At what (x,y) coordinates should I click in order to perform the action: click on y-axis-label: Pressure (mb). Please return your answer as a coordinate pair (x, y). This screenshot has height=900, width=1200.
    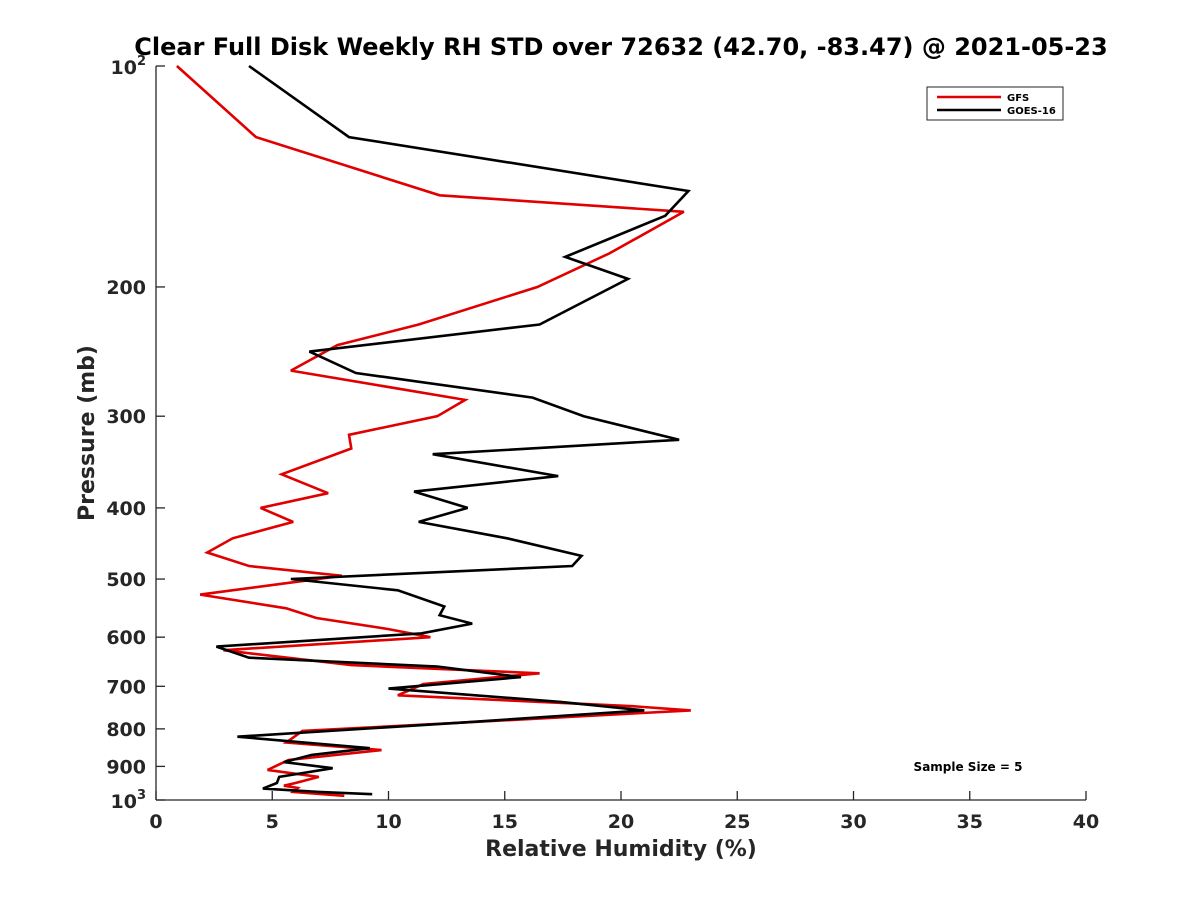
    Looking at the image, I should click on (87, 433).